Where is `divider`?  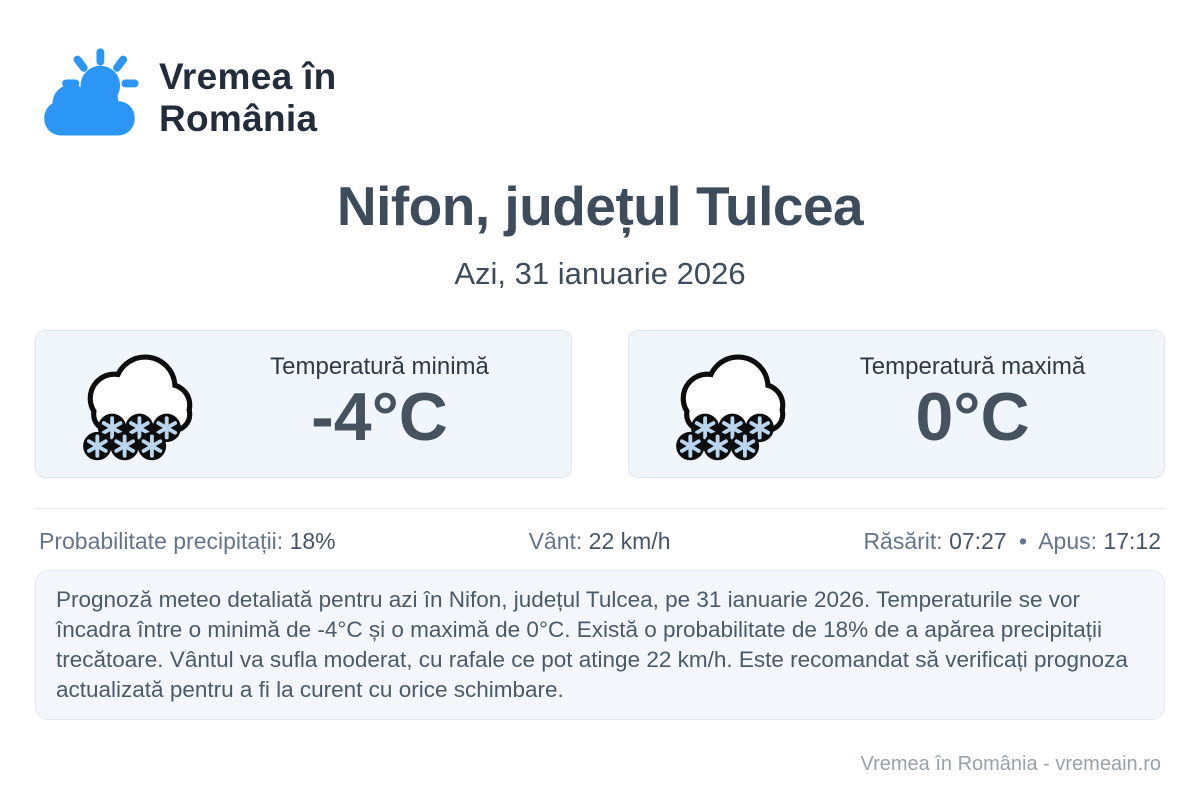
divider is located at coordinates (600, 508).